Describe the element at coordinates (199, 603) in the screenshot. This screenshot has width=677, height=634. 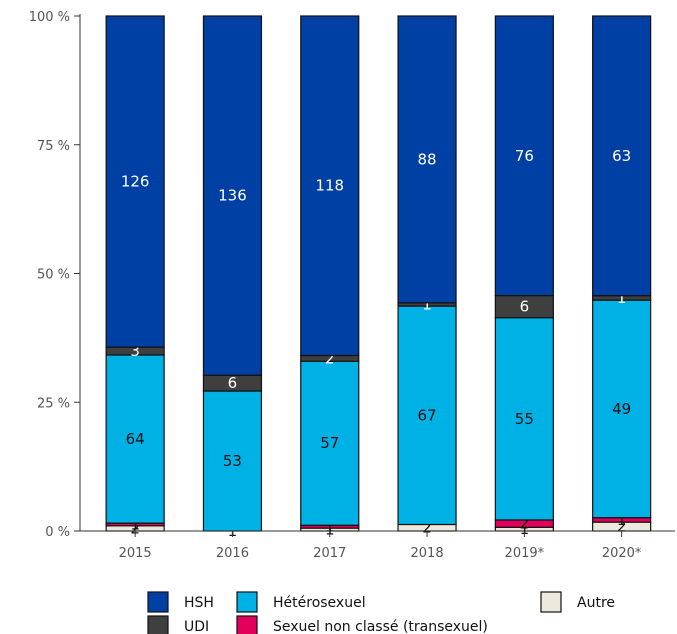
I see `legend-label: HSH` at that location.